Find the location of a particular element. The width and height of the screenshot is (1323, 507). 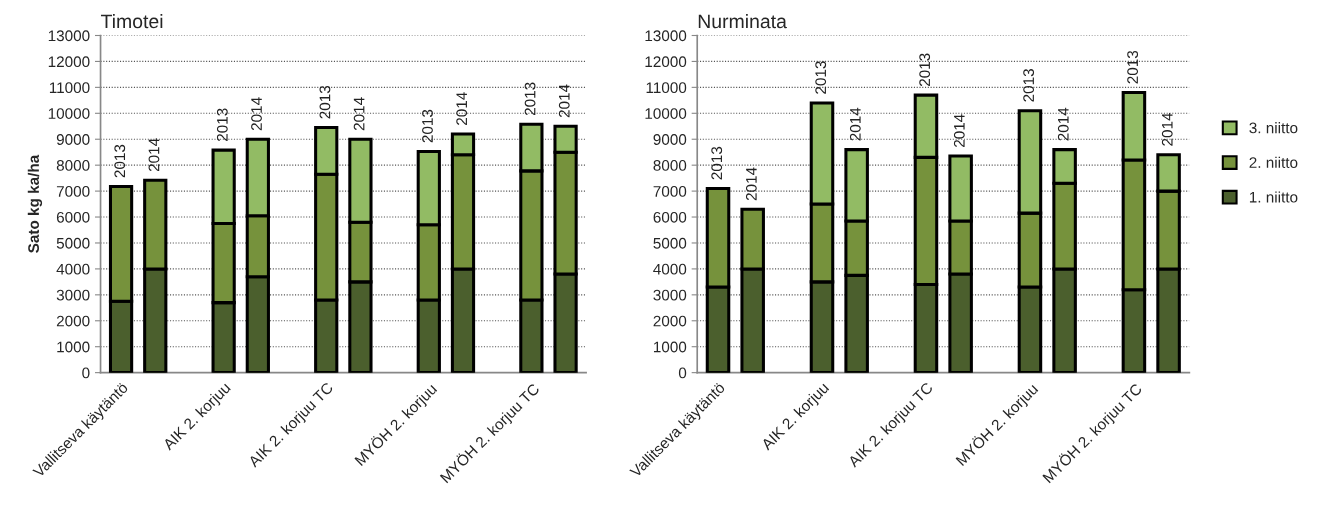

y-axis-title: Sato kg ka/ha is located at coordinates (35, 203).